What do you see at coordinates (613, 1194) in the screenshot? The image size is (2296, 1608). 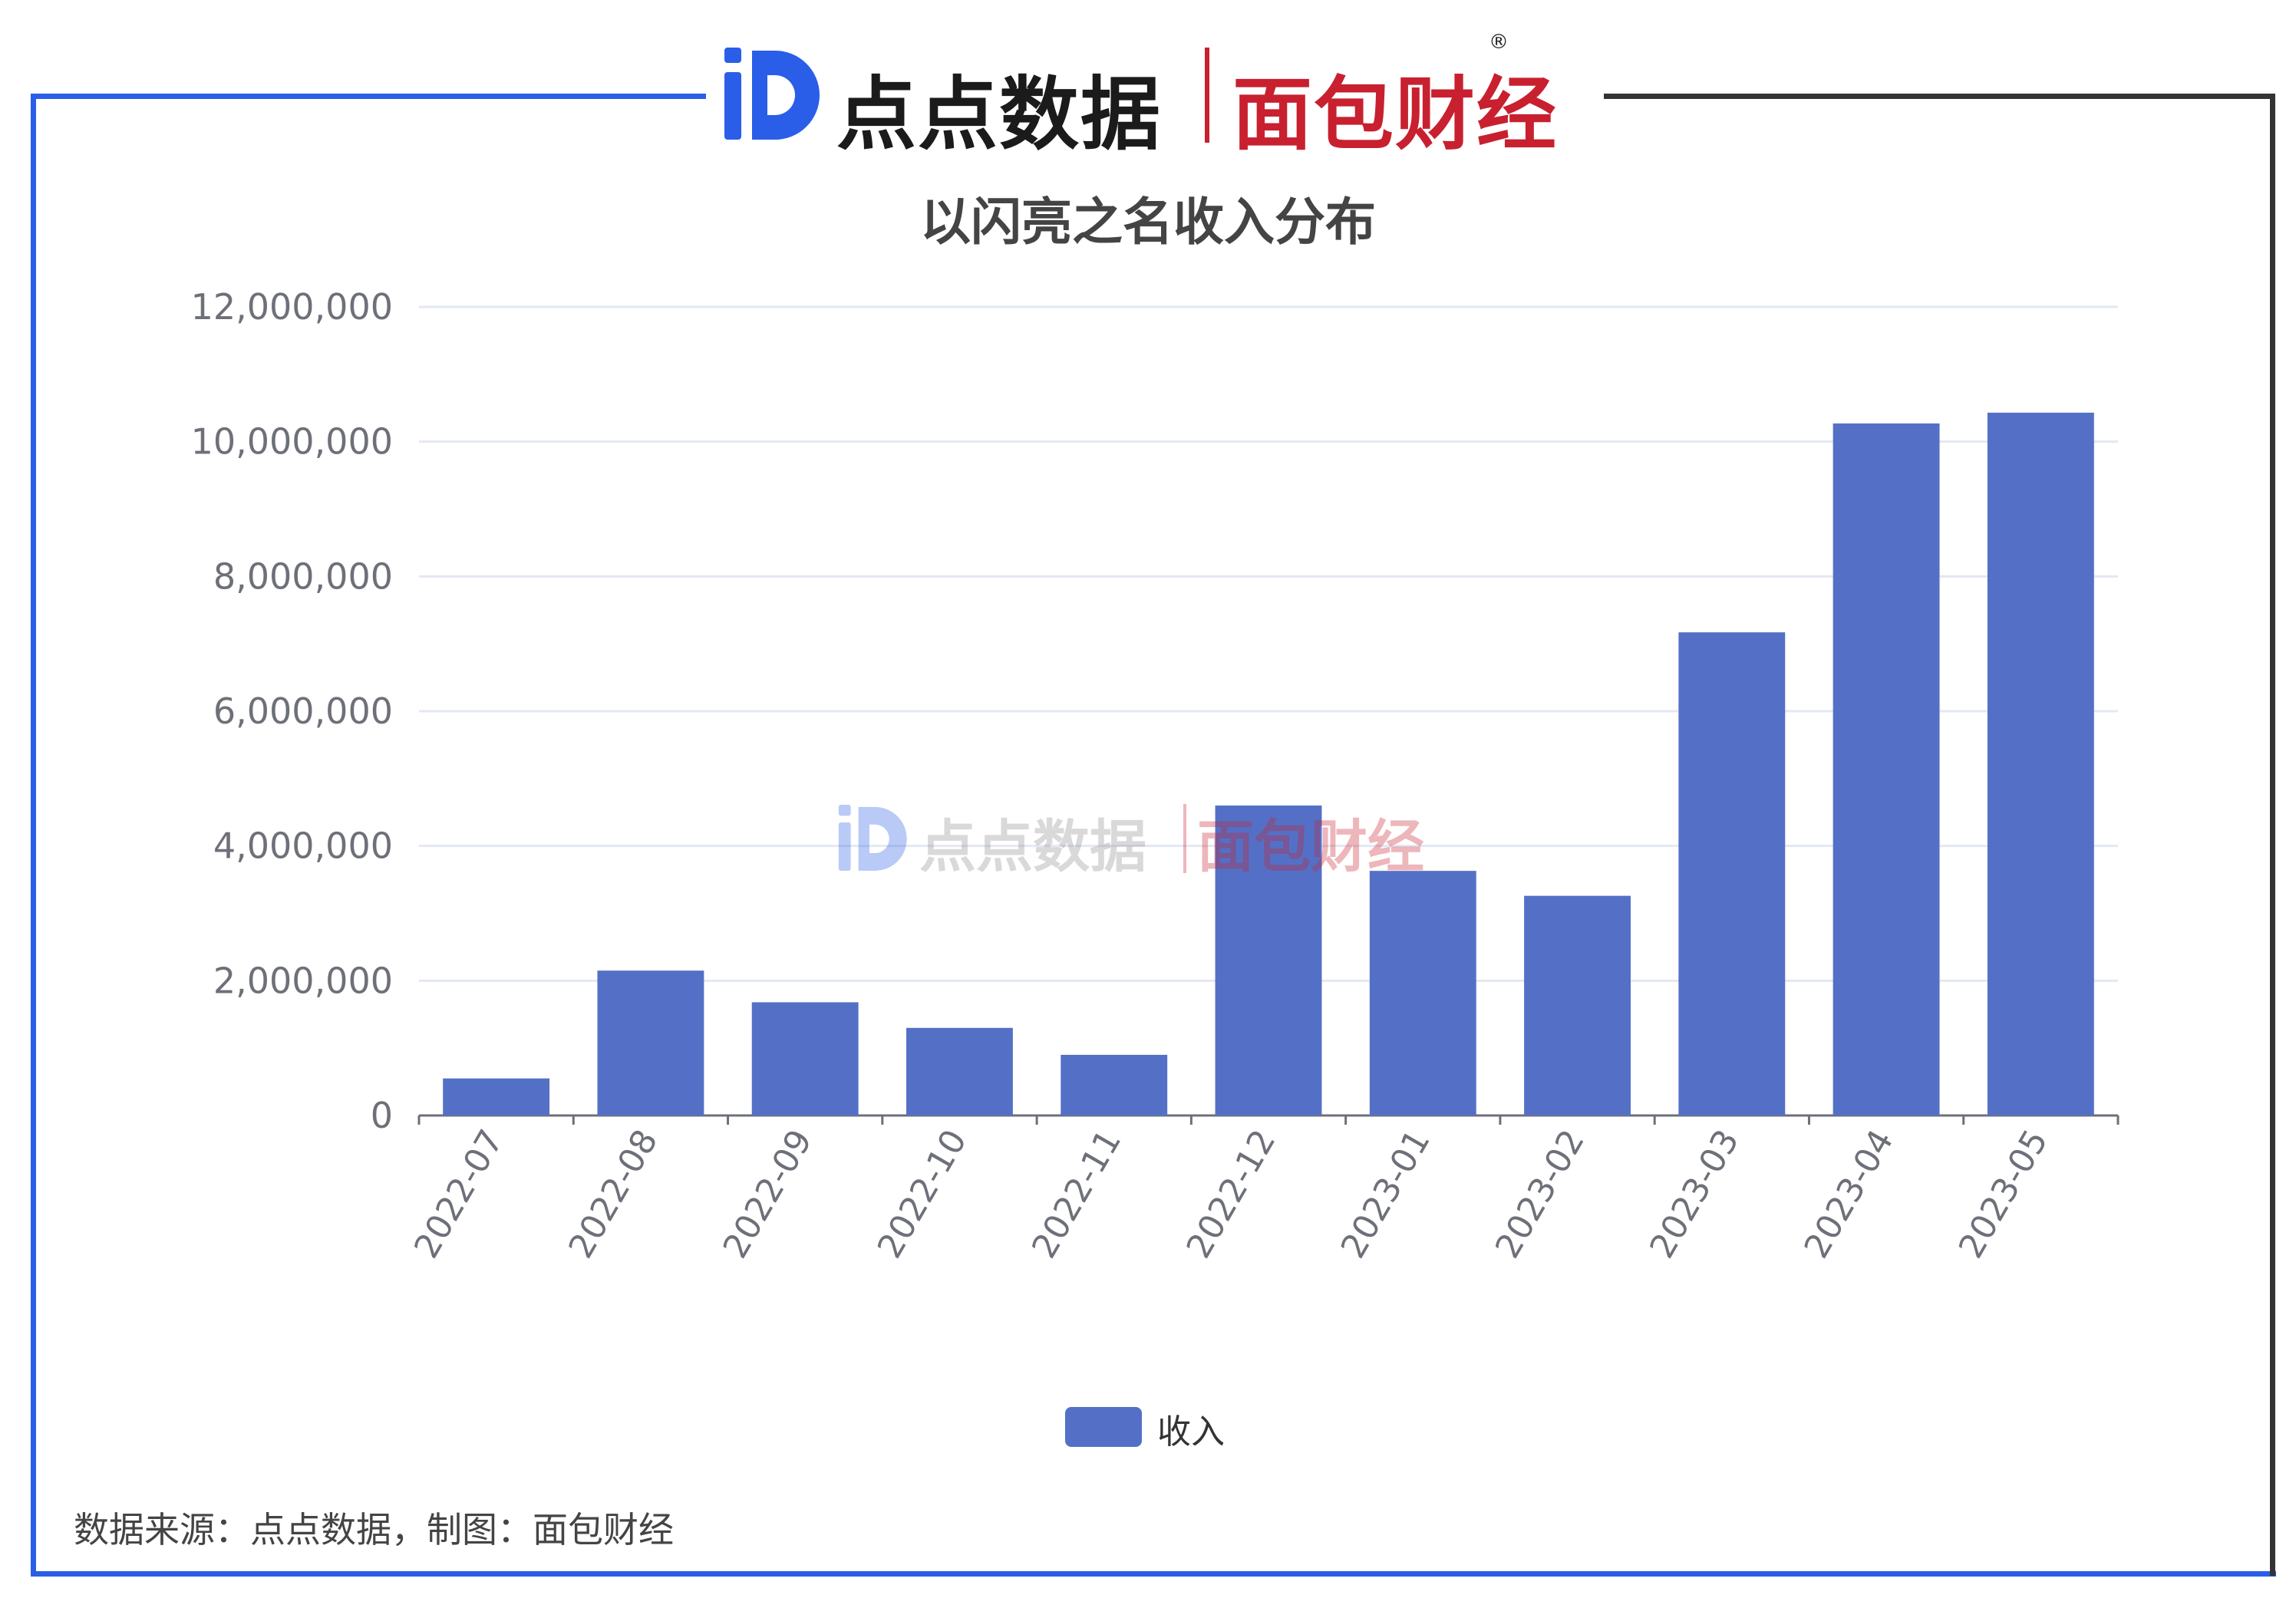 I see `x-tick-label: 2022-08` at bounding box center [613, 1194].